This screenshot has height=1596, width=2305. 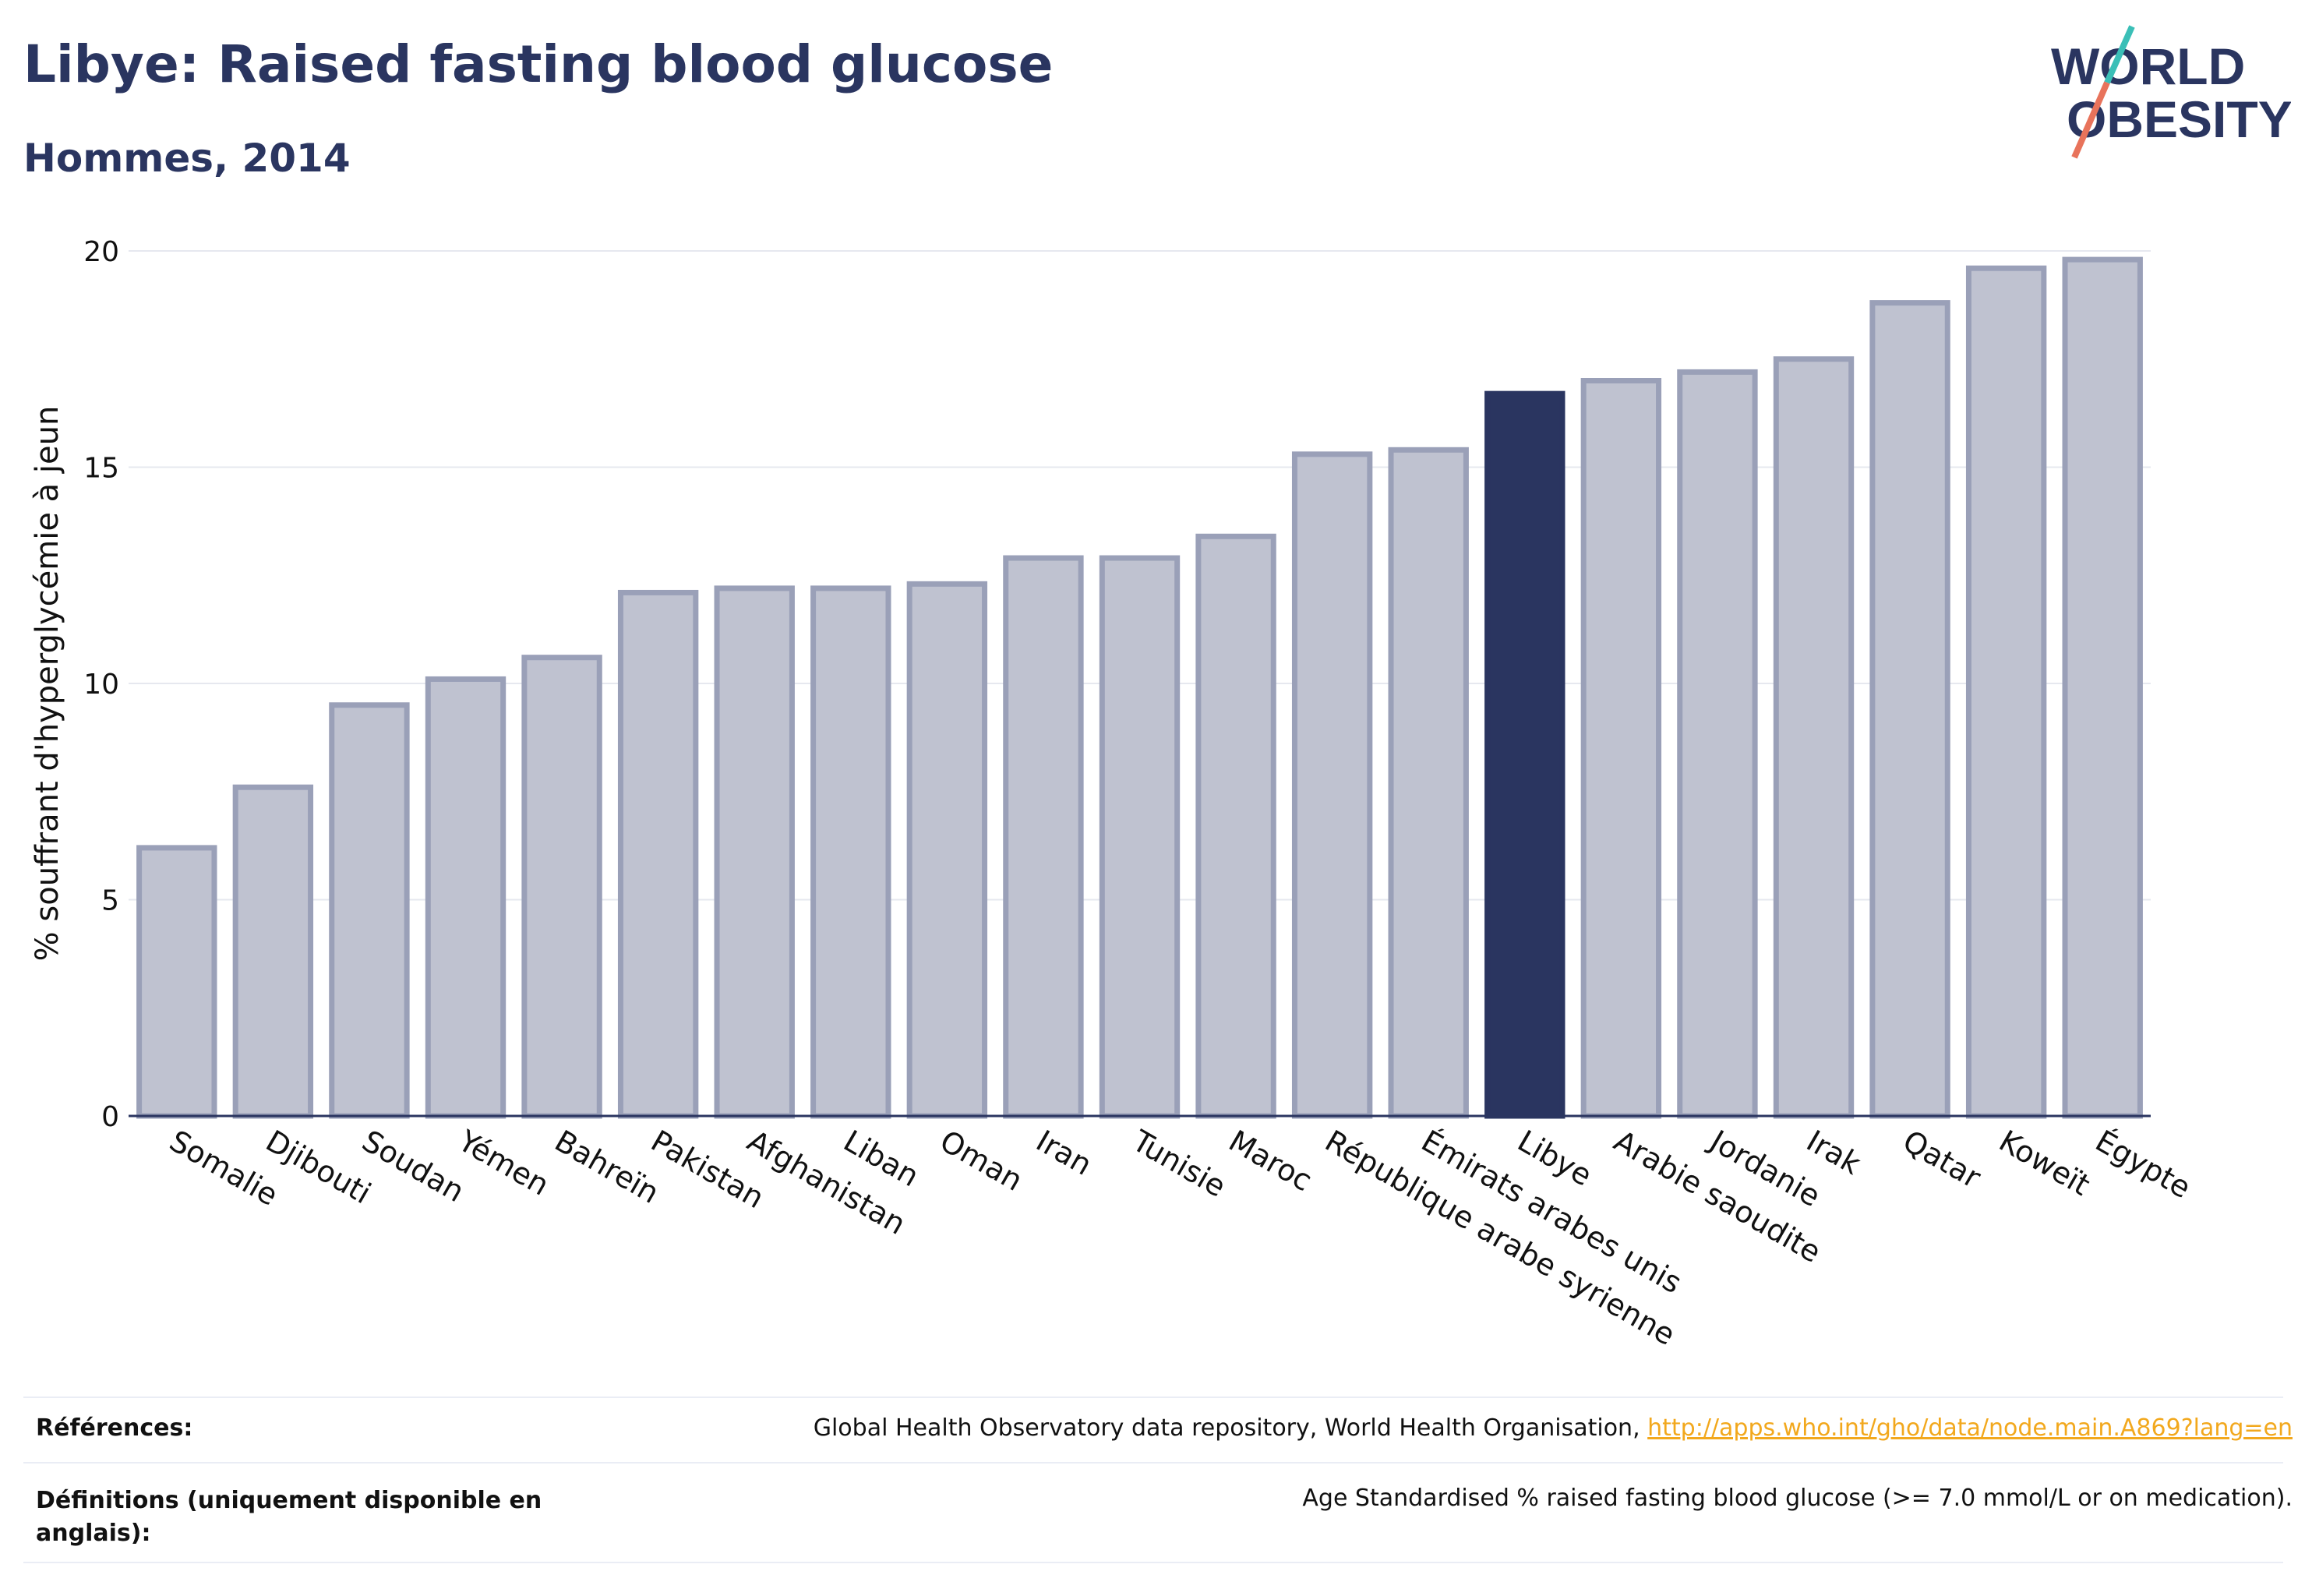 I want to click on logo-text-obesity: OBESITY, so click(x=2179, y=119).